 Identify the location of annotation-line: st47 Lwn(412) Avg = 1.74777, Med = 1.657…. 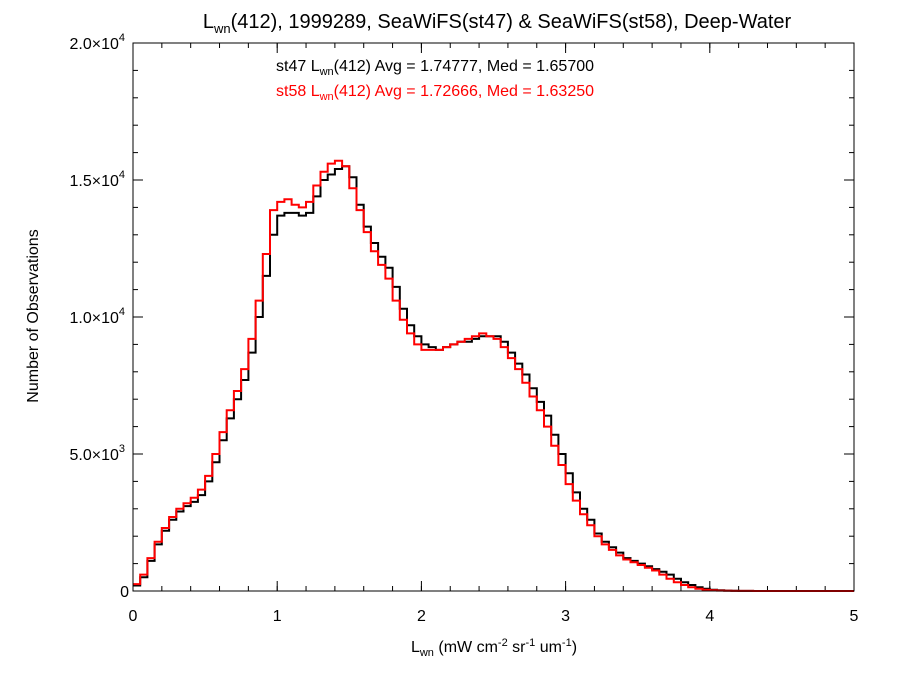
(435, 68).